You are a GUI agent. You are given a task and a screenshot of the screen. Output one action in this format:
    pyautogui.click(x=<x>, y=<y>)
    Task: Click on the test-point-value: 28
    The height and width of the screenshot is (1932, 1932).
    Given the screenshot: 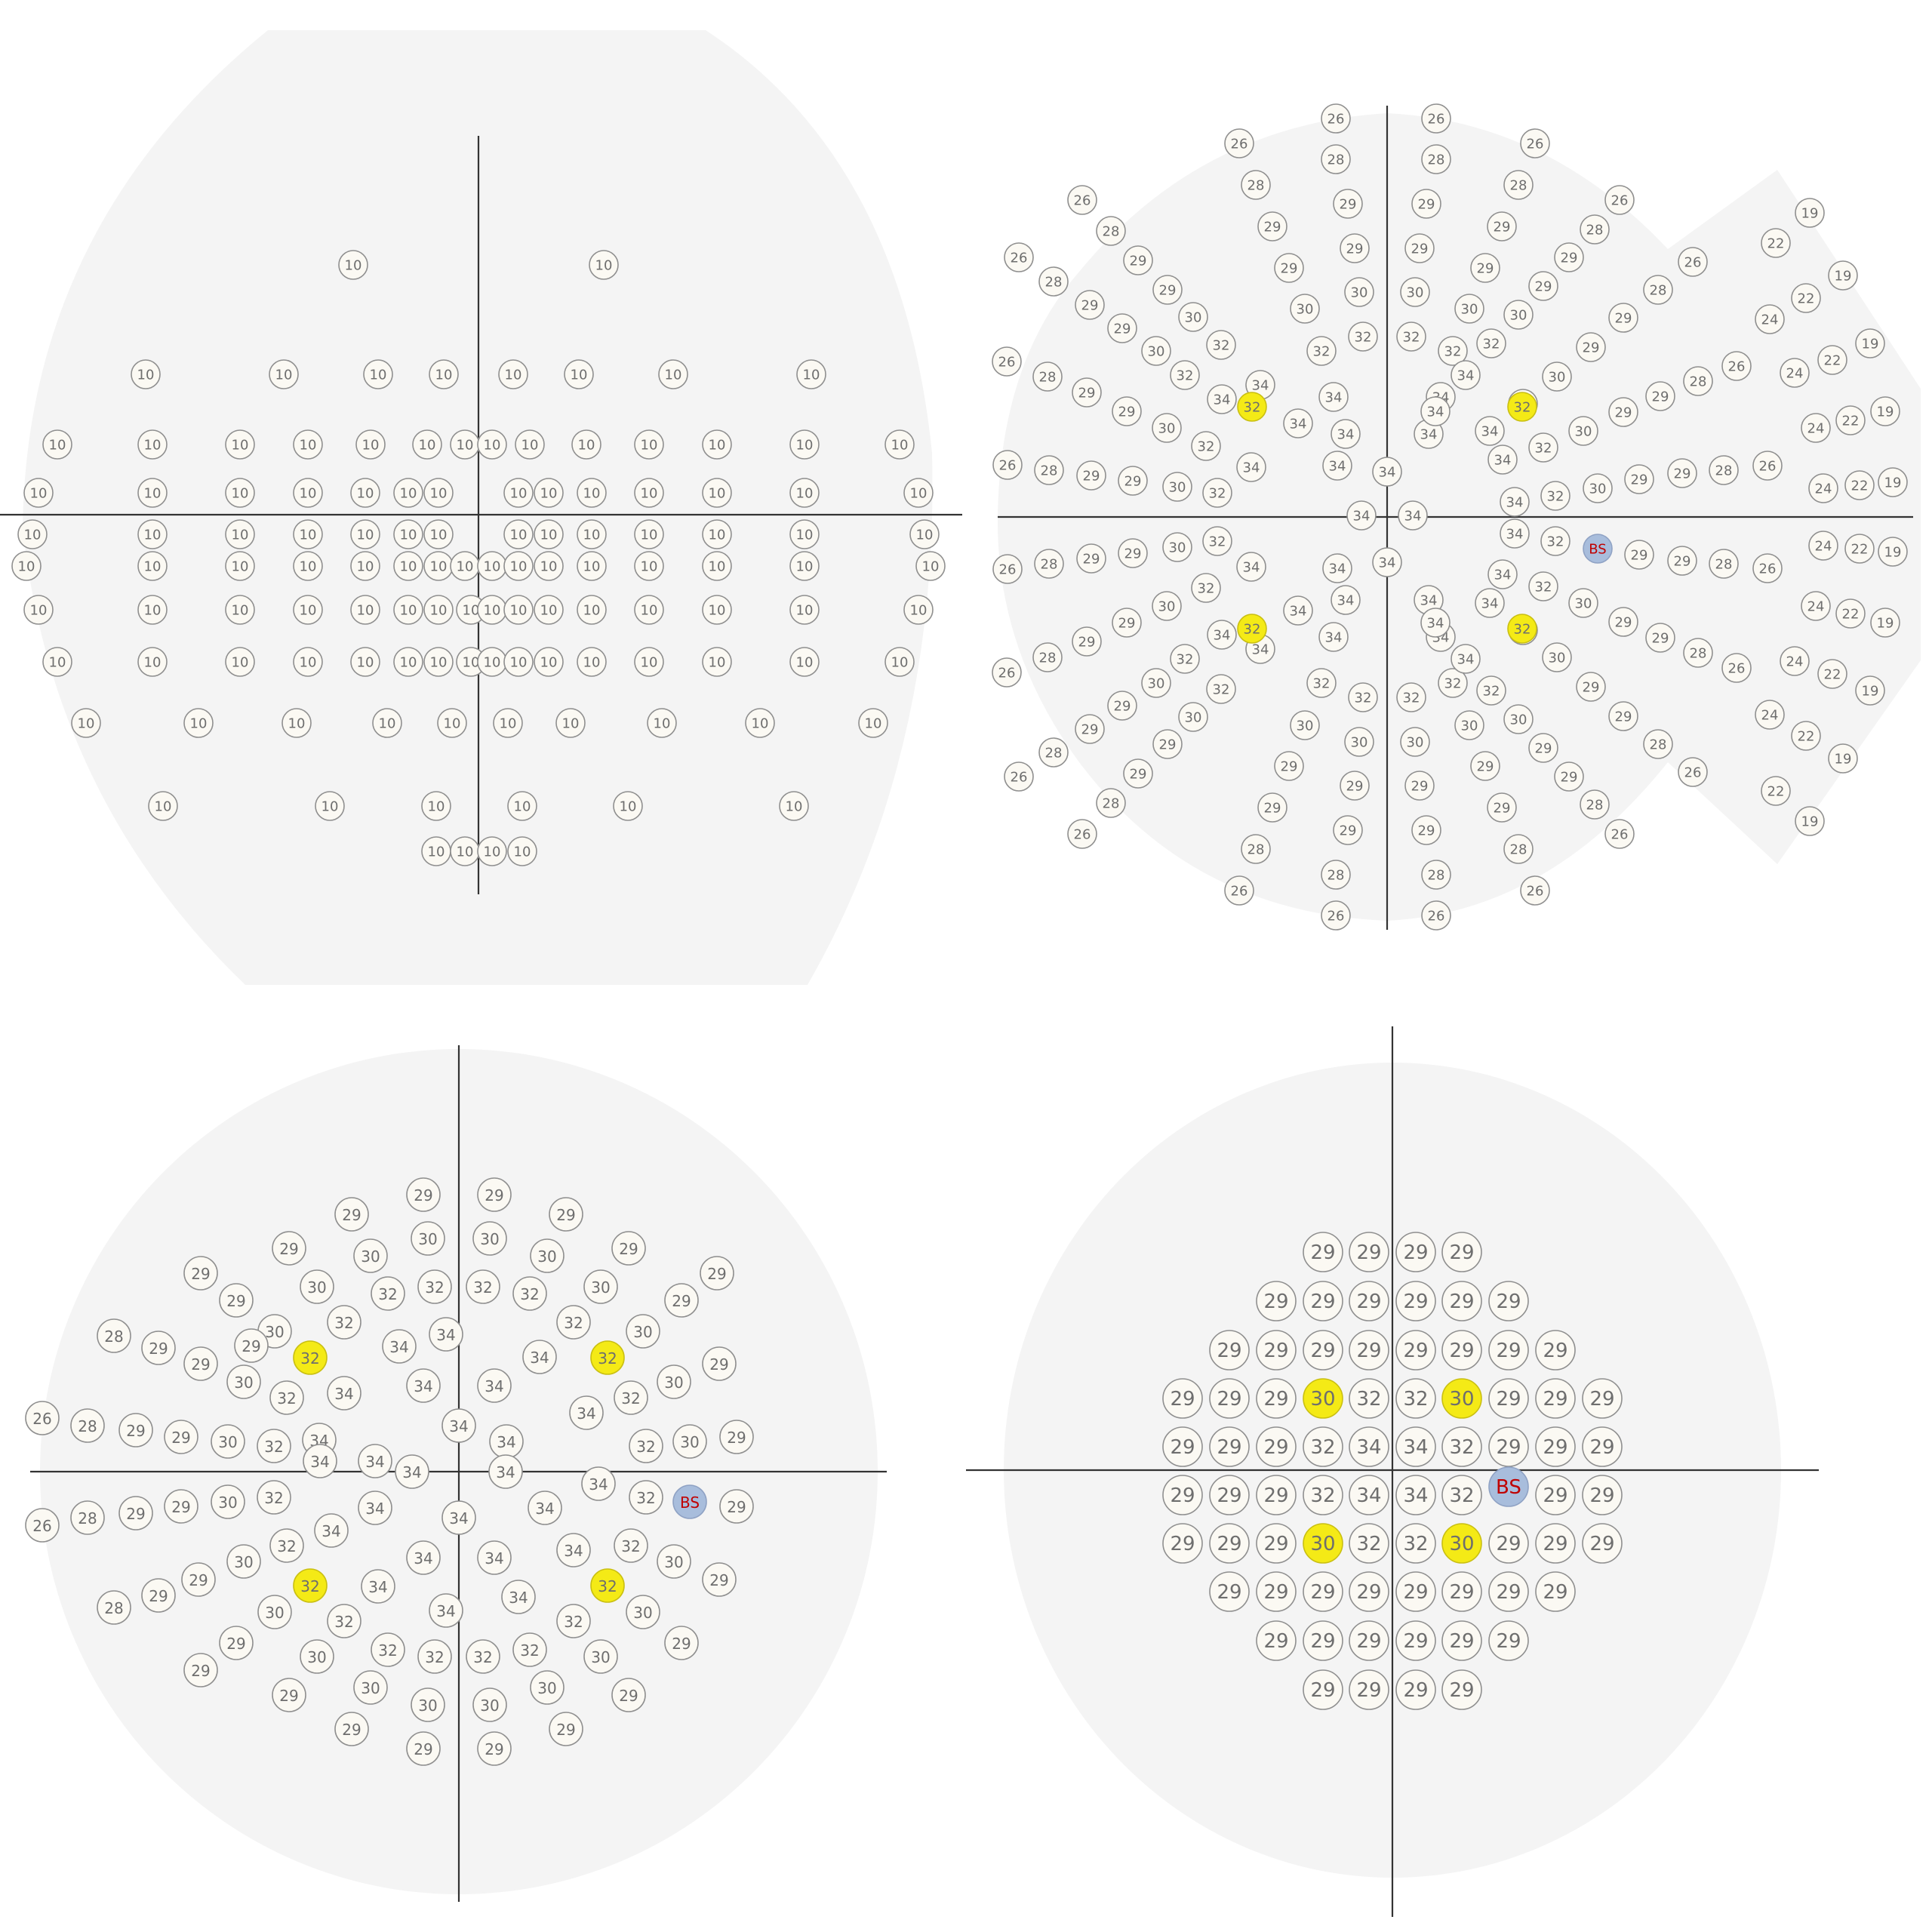 What is the action you would take?
    pyautogui.click(x=1049, y=565)
    